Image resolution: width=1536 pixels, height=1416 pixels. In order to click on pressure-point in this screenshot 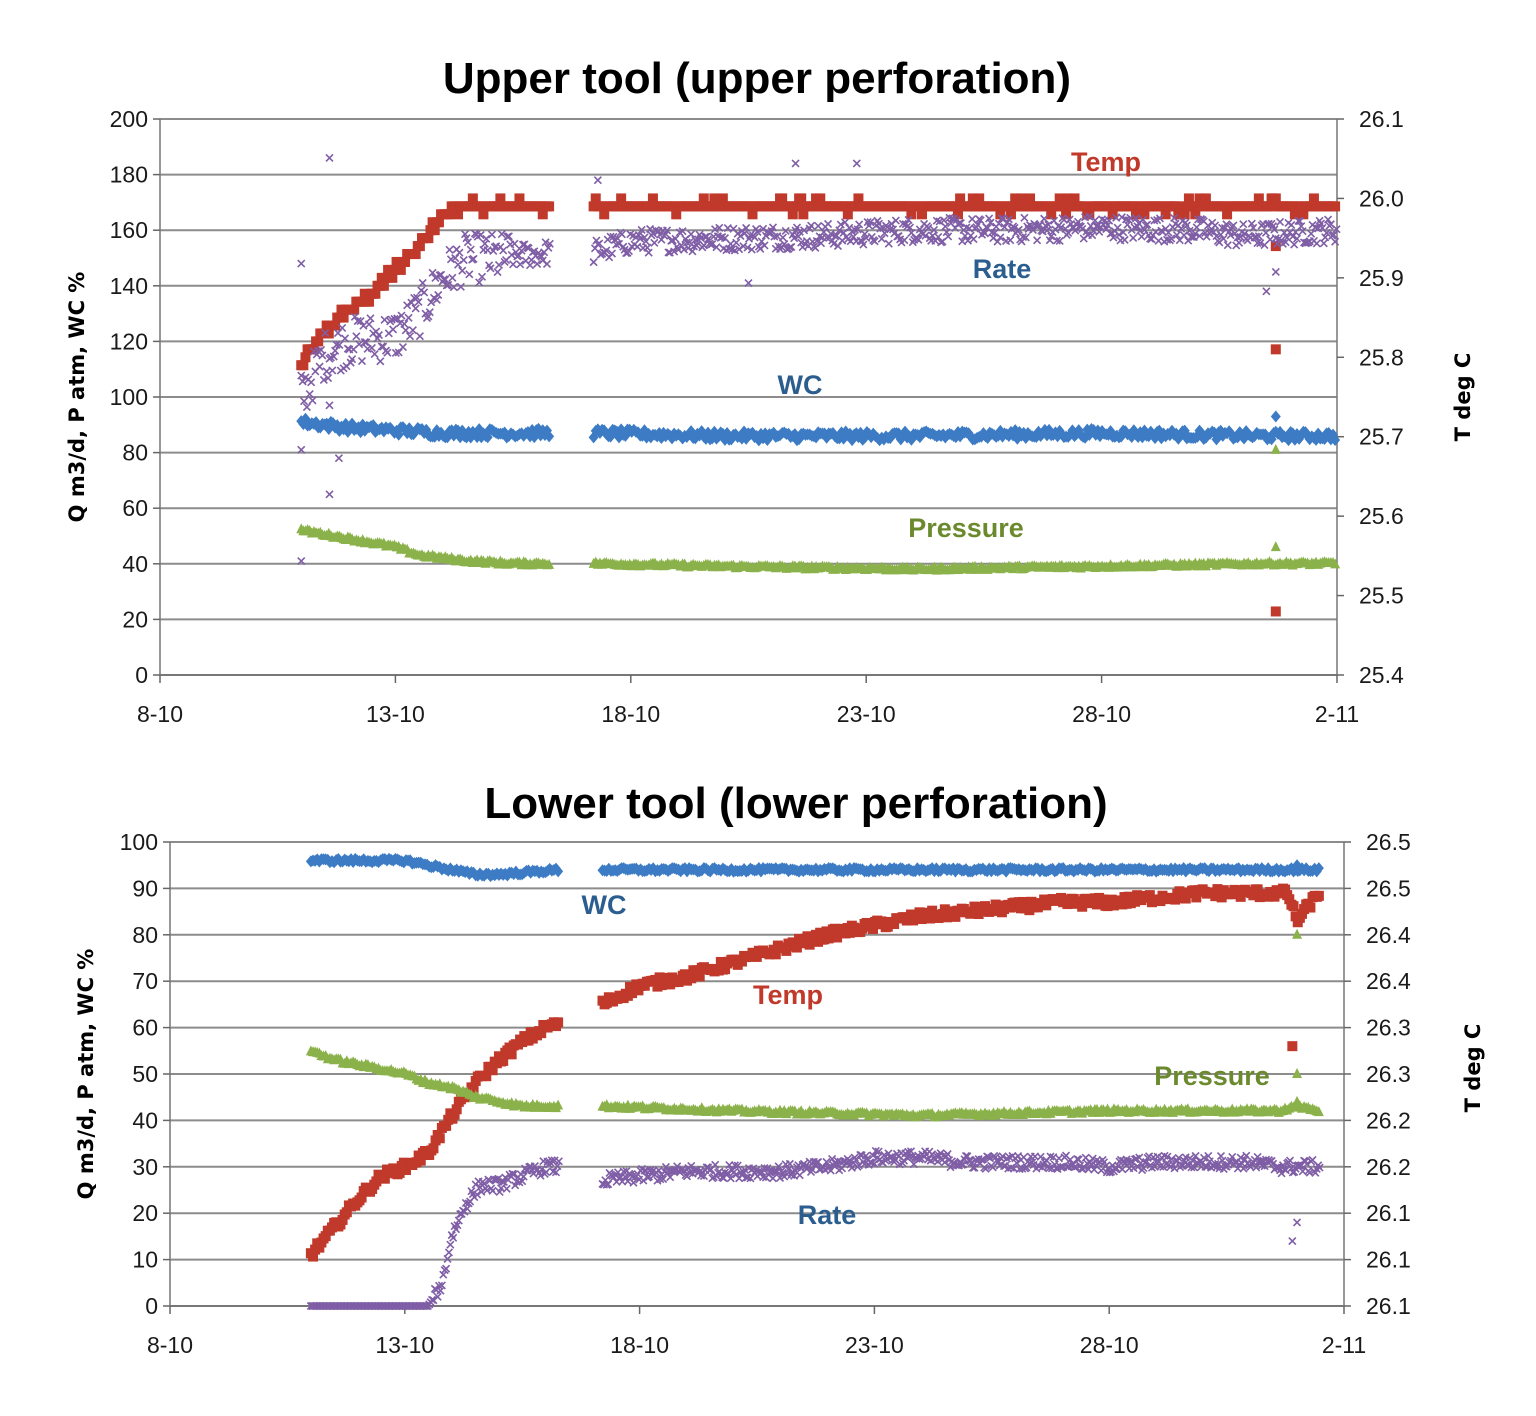, I will do `click(1318, 1111)`.